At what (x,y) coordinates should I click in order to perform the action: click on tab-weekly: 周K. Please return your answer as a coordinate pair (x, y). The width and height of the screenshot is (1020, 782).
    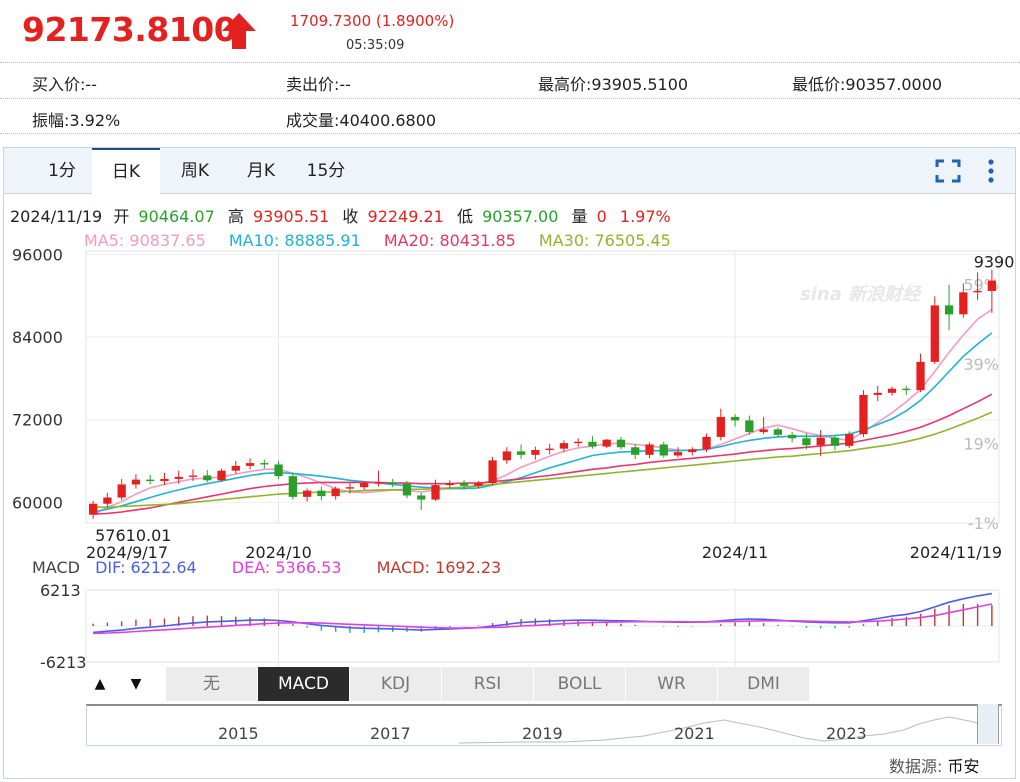
    Looking at the image, I should click on (195, 171).